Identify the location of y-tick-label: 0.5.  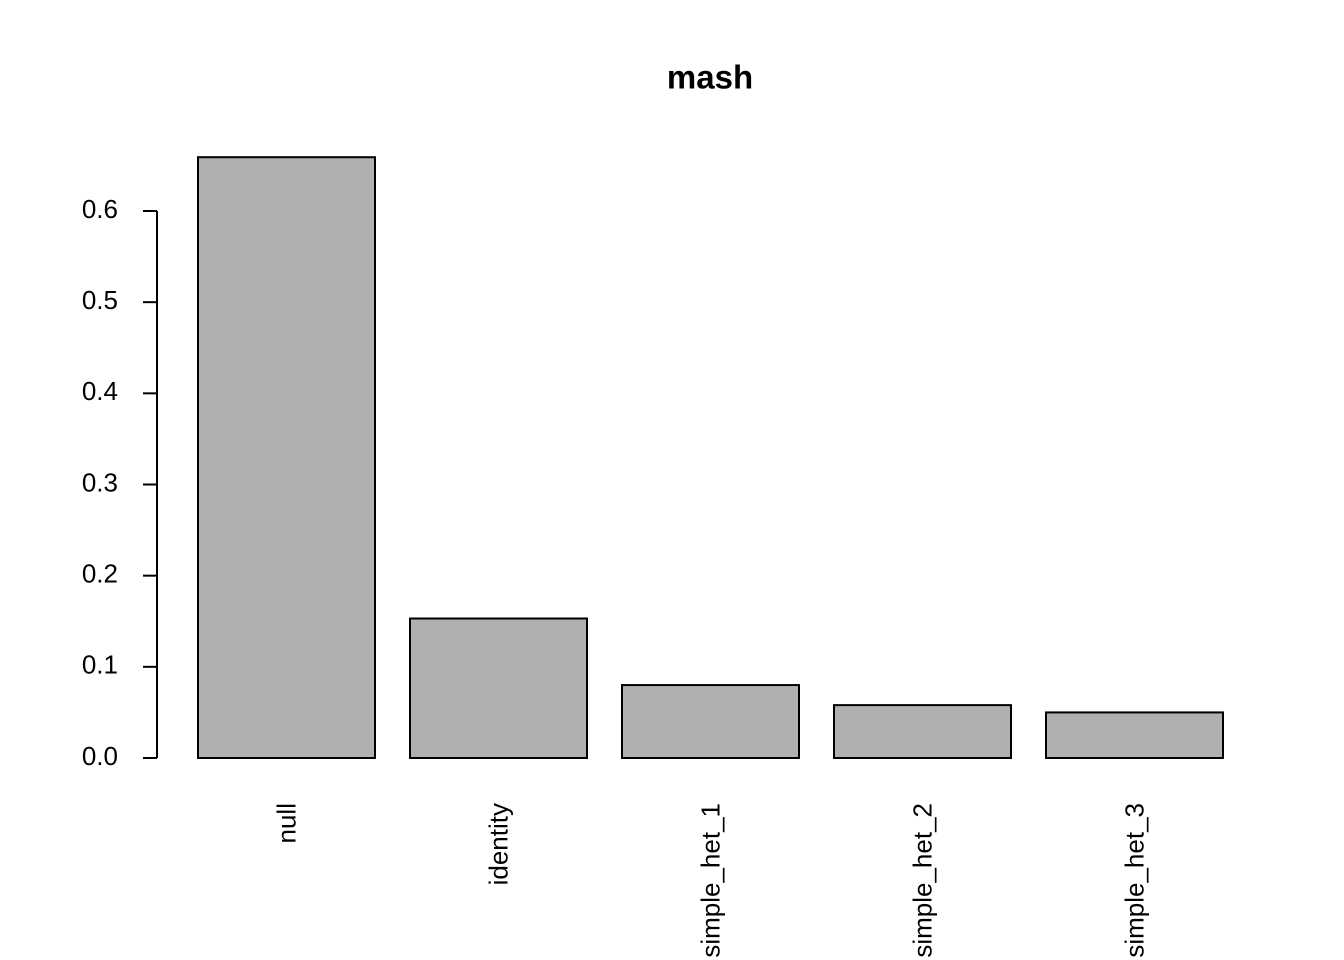
(100, 300).